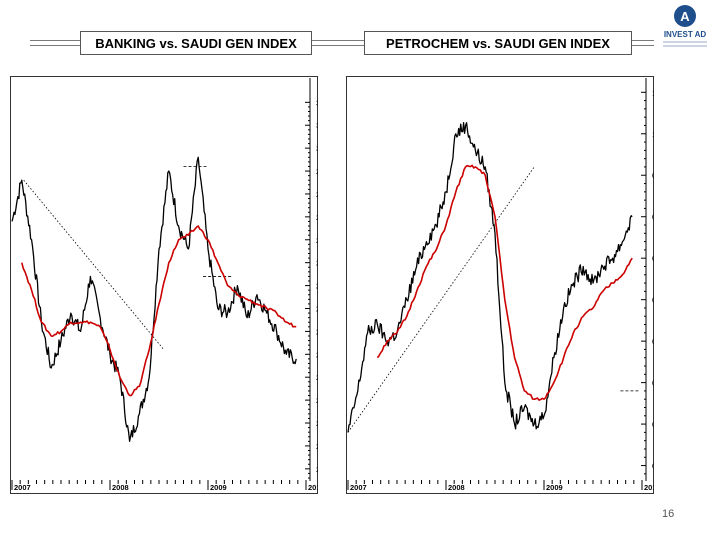  I want to click on y-tick-label: 3.05, so click(317, 125).